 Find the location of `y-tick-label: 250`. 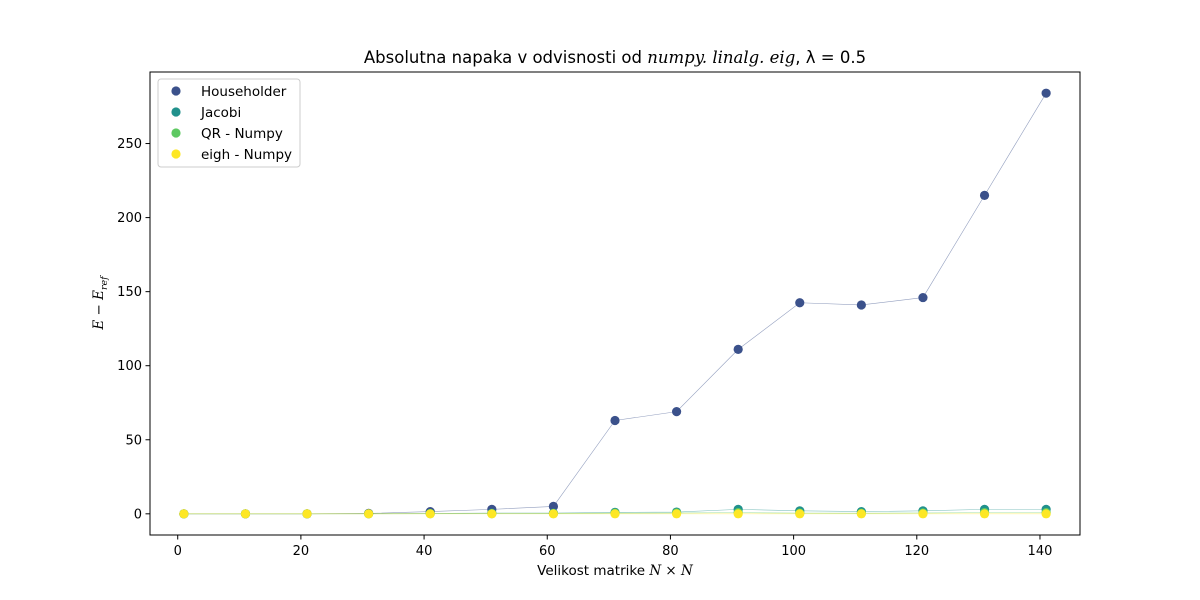

y-tick-label: 250 is located at coordinates (129, 144).